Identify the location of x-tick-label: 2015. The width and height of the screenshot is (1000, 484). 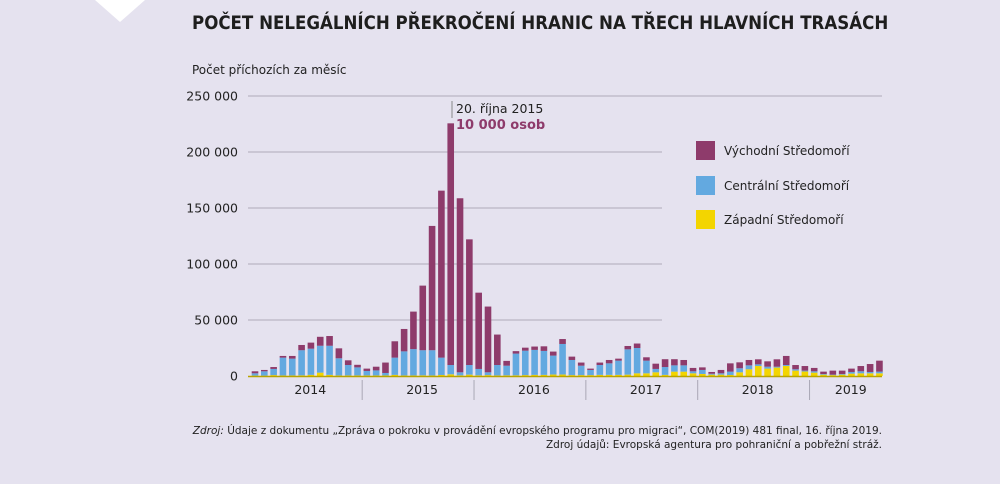
(422, 389).